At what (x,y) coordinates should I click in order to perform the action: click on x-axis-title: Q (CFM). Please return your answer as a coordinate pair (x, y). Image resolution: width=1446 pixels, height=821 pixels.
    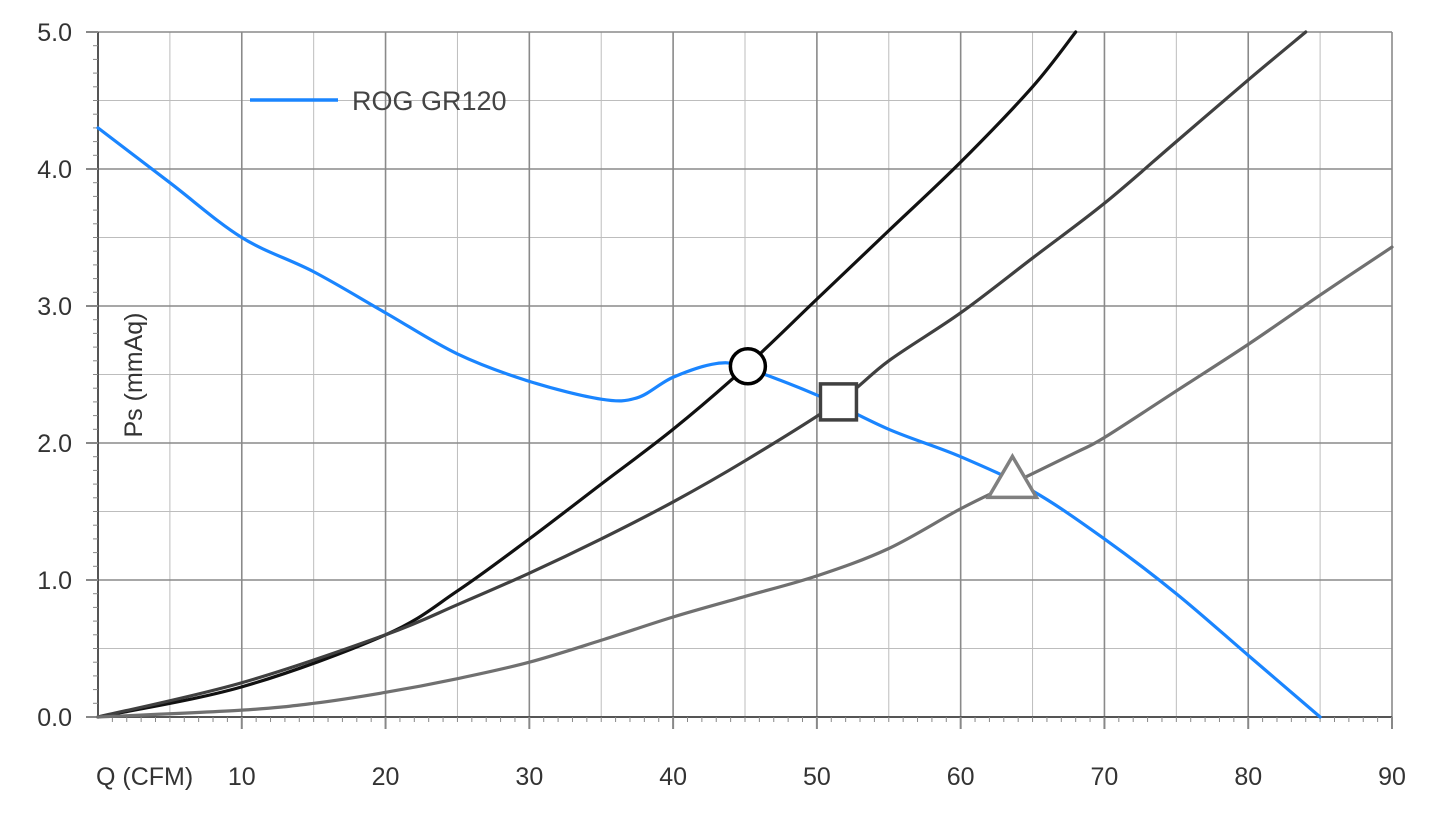
    Looking at the image, I should click on (144, 777).